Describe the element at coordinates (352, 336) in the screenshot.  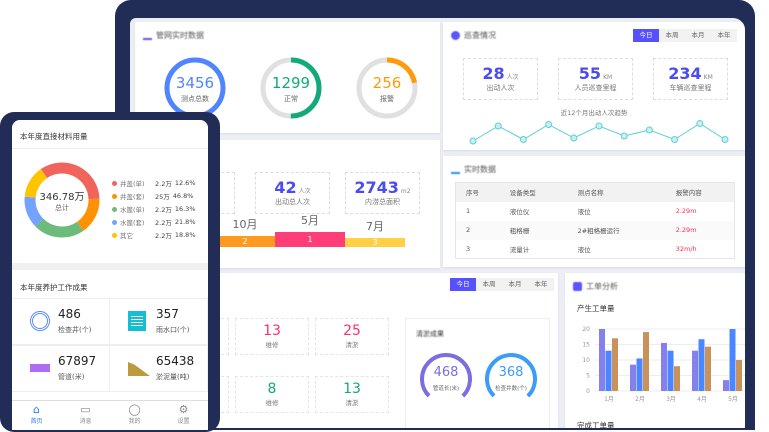
I see `maintenance-stat: 25 清淤` at that location.